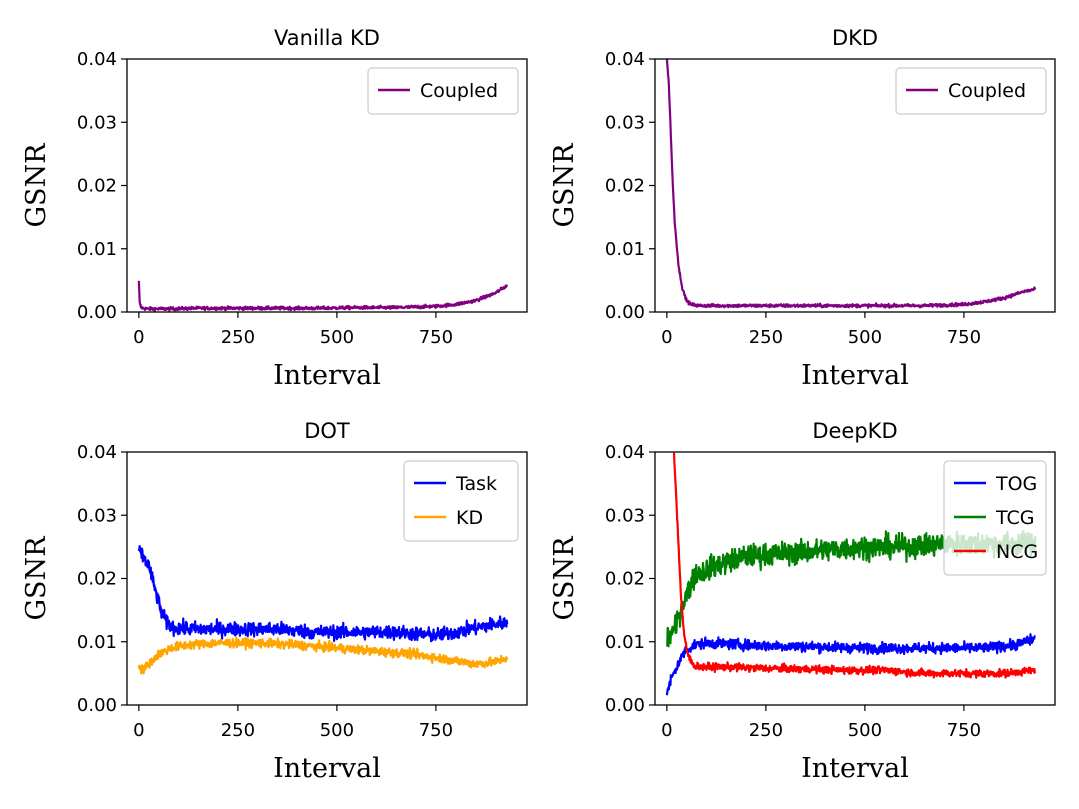  Describe the element at coordinates (327, 431) in the screenshot. I see `chart-title: DOT` at that location.